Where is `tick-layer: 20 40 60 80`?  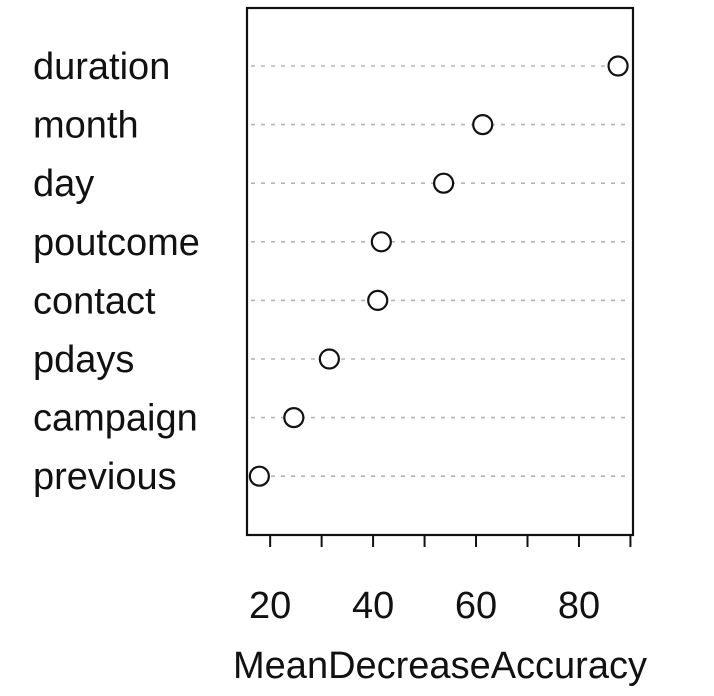
tick-layer: 20 40 60 80 is located at coordinates (440, 581).